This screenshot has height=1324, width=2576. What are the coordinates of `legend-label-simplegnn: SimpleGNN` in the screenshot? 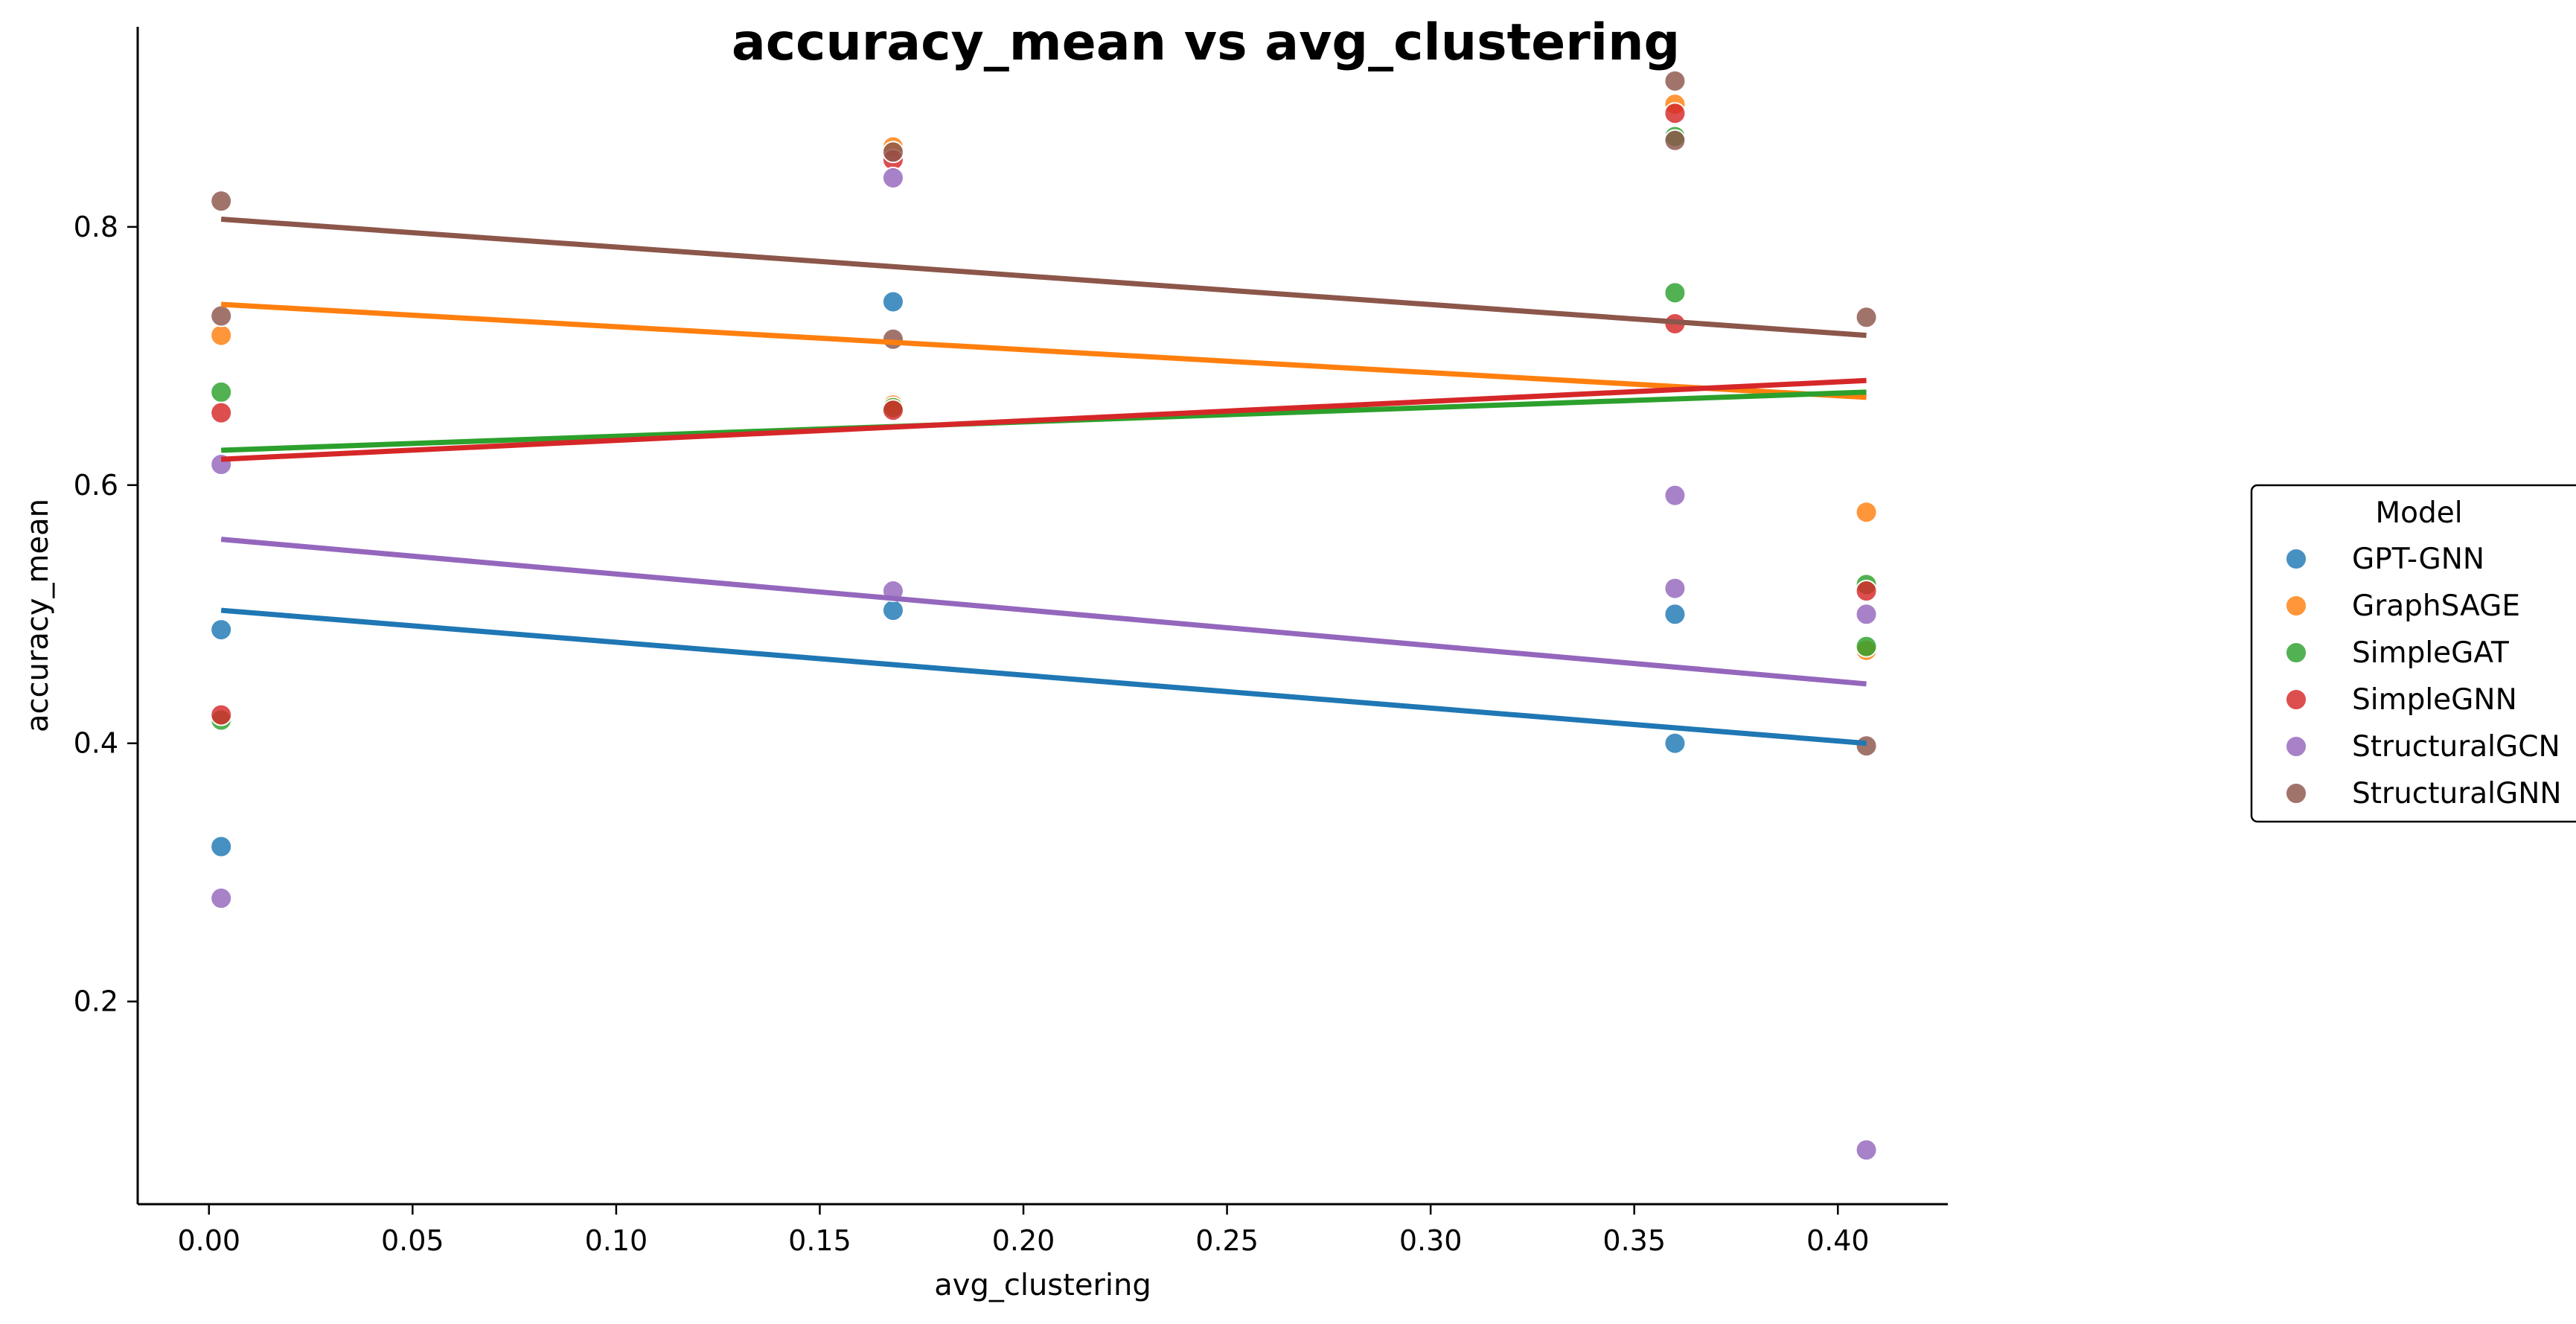 It's located at (2434, 700).